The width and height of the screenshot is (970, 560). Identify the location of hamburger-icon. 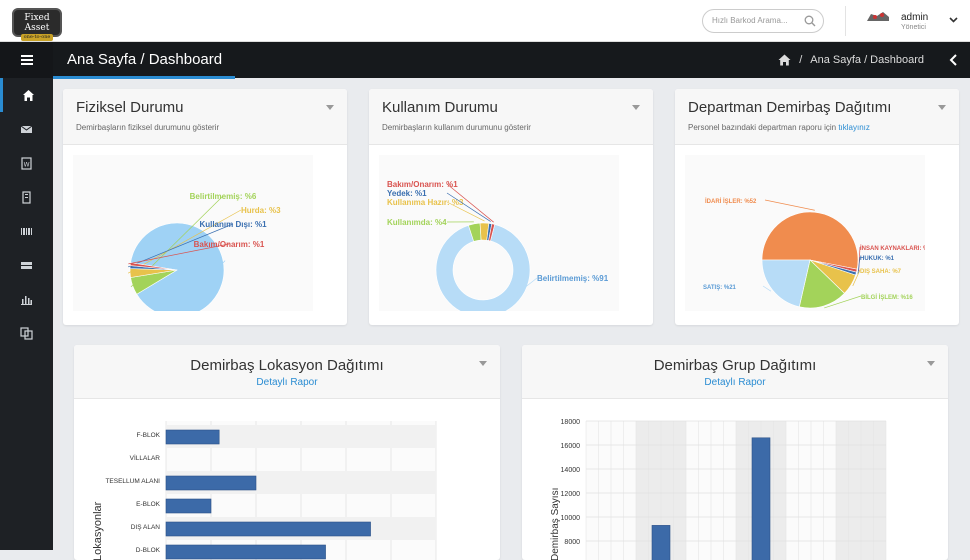
(27, 60).